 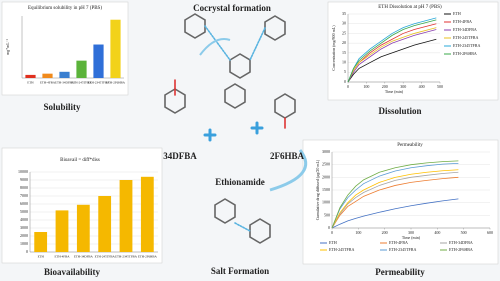 What do you see at coordinates (400, 272) in the screenshot?
I see `label: Permeability` at bounding box center [400, 272].